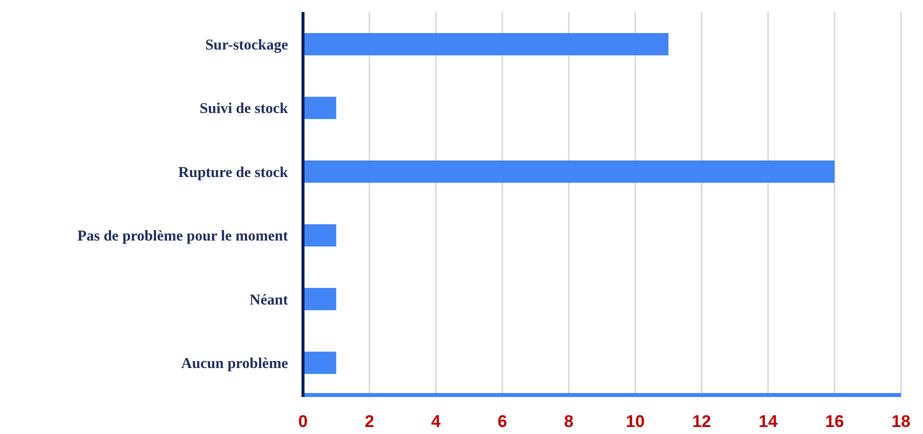 Image resolution: width=923 pixels, height=434 pixels. What do you see at coordinates (834, 421) in the screenshot?
I see `x-tick-label: 16` at bounding box center [834, 421].